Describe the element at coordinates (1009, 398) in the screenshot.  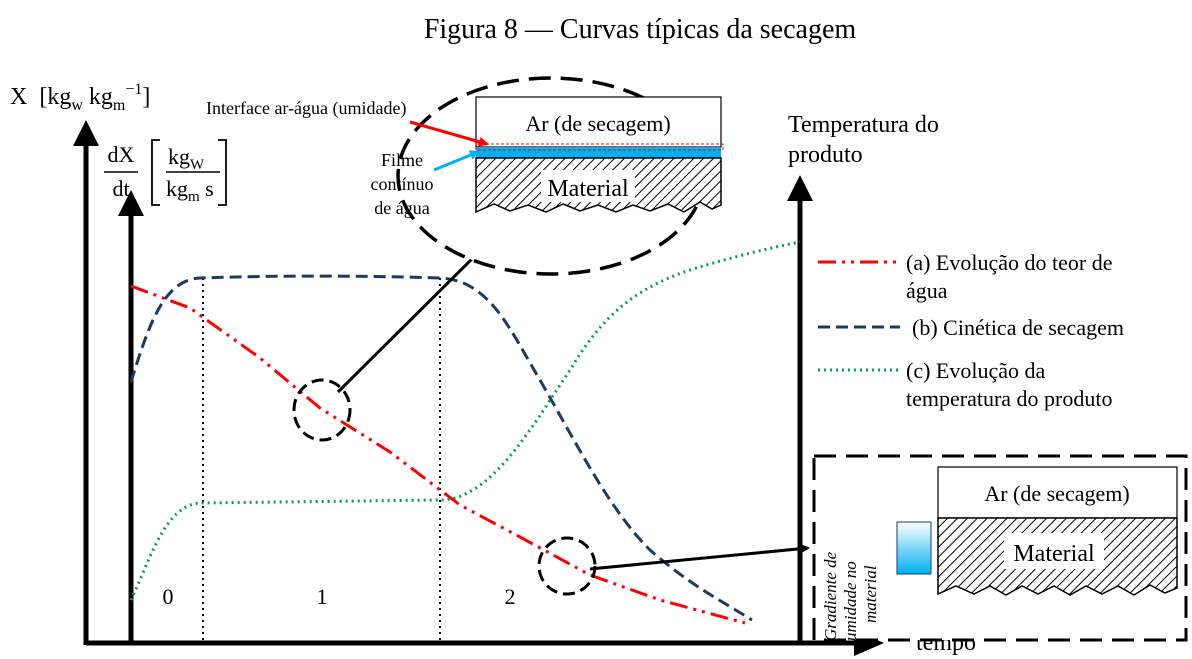
I see `legend-label-product-temperature-line2: temperatura do produto` at that location.